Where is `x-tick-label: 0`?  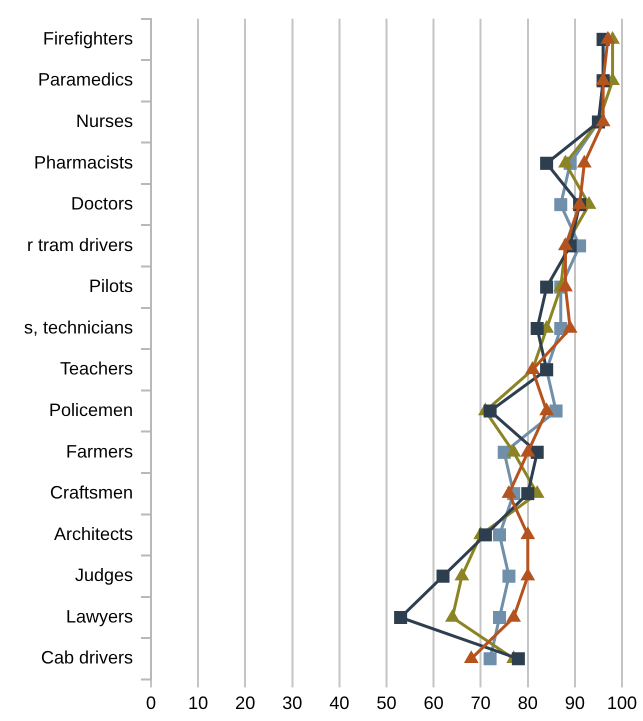 x-tick-label: 0 is located at coordinates (151, 703).